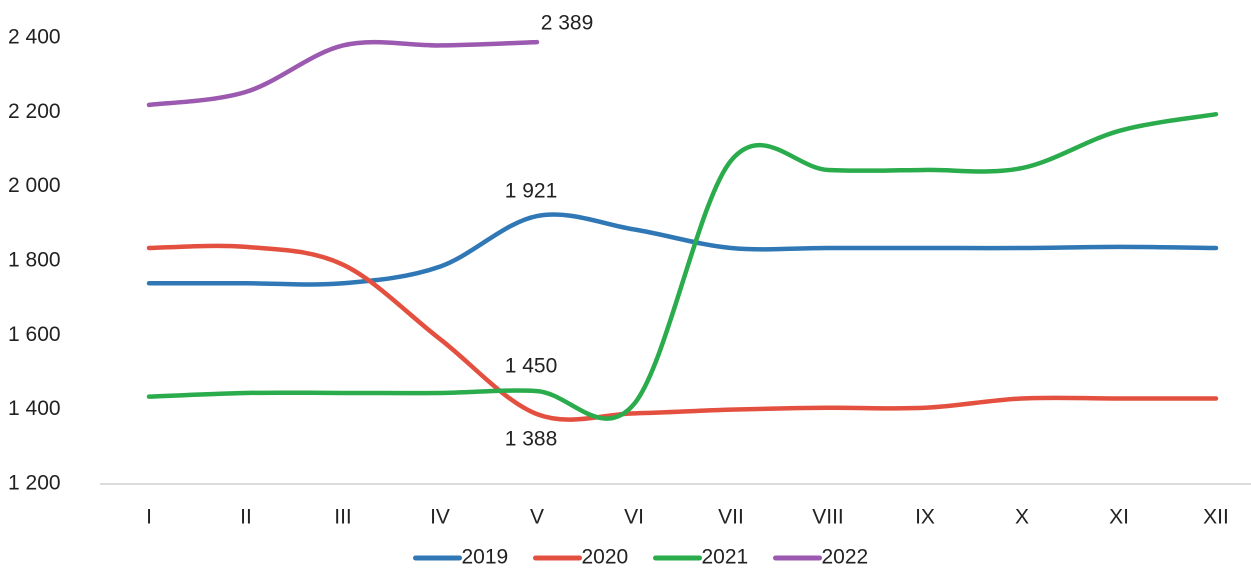  Describe the element at coordinates (731, 517) in the screenshot. I see `x-tick-label: VII` at that location.